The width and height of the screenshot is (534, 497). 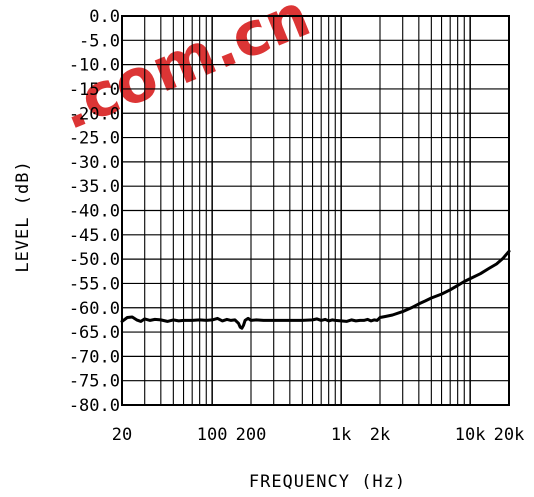 What do you see at coordinates (104, 17) in the screenshot?
I see `y-tick-label: 0.0` at bounding box center [104, 17].